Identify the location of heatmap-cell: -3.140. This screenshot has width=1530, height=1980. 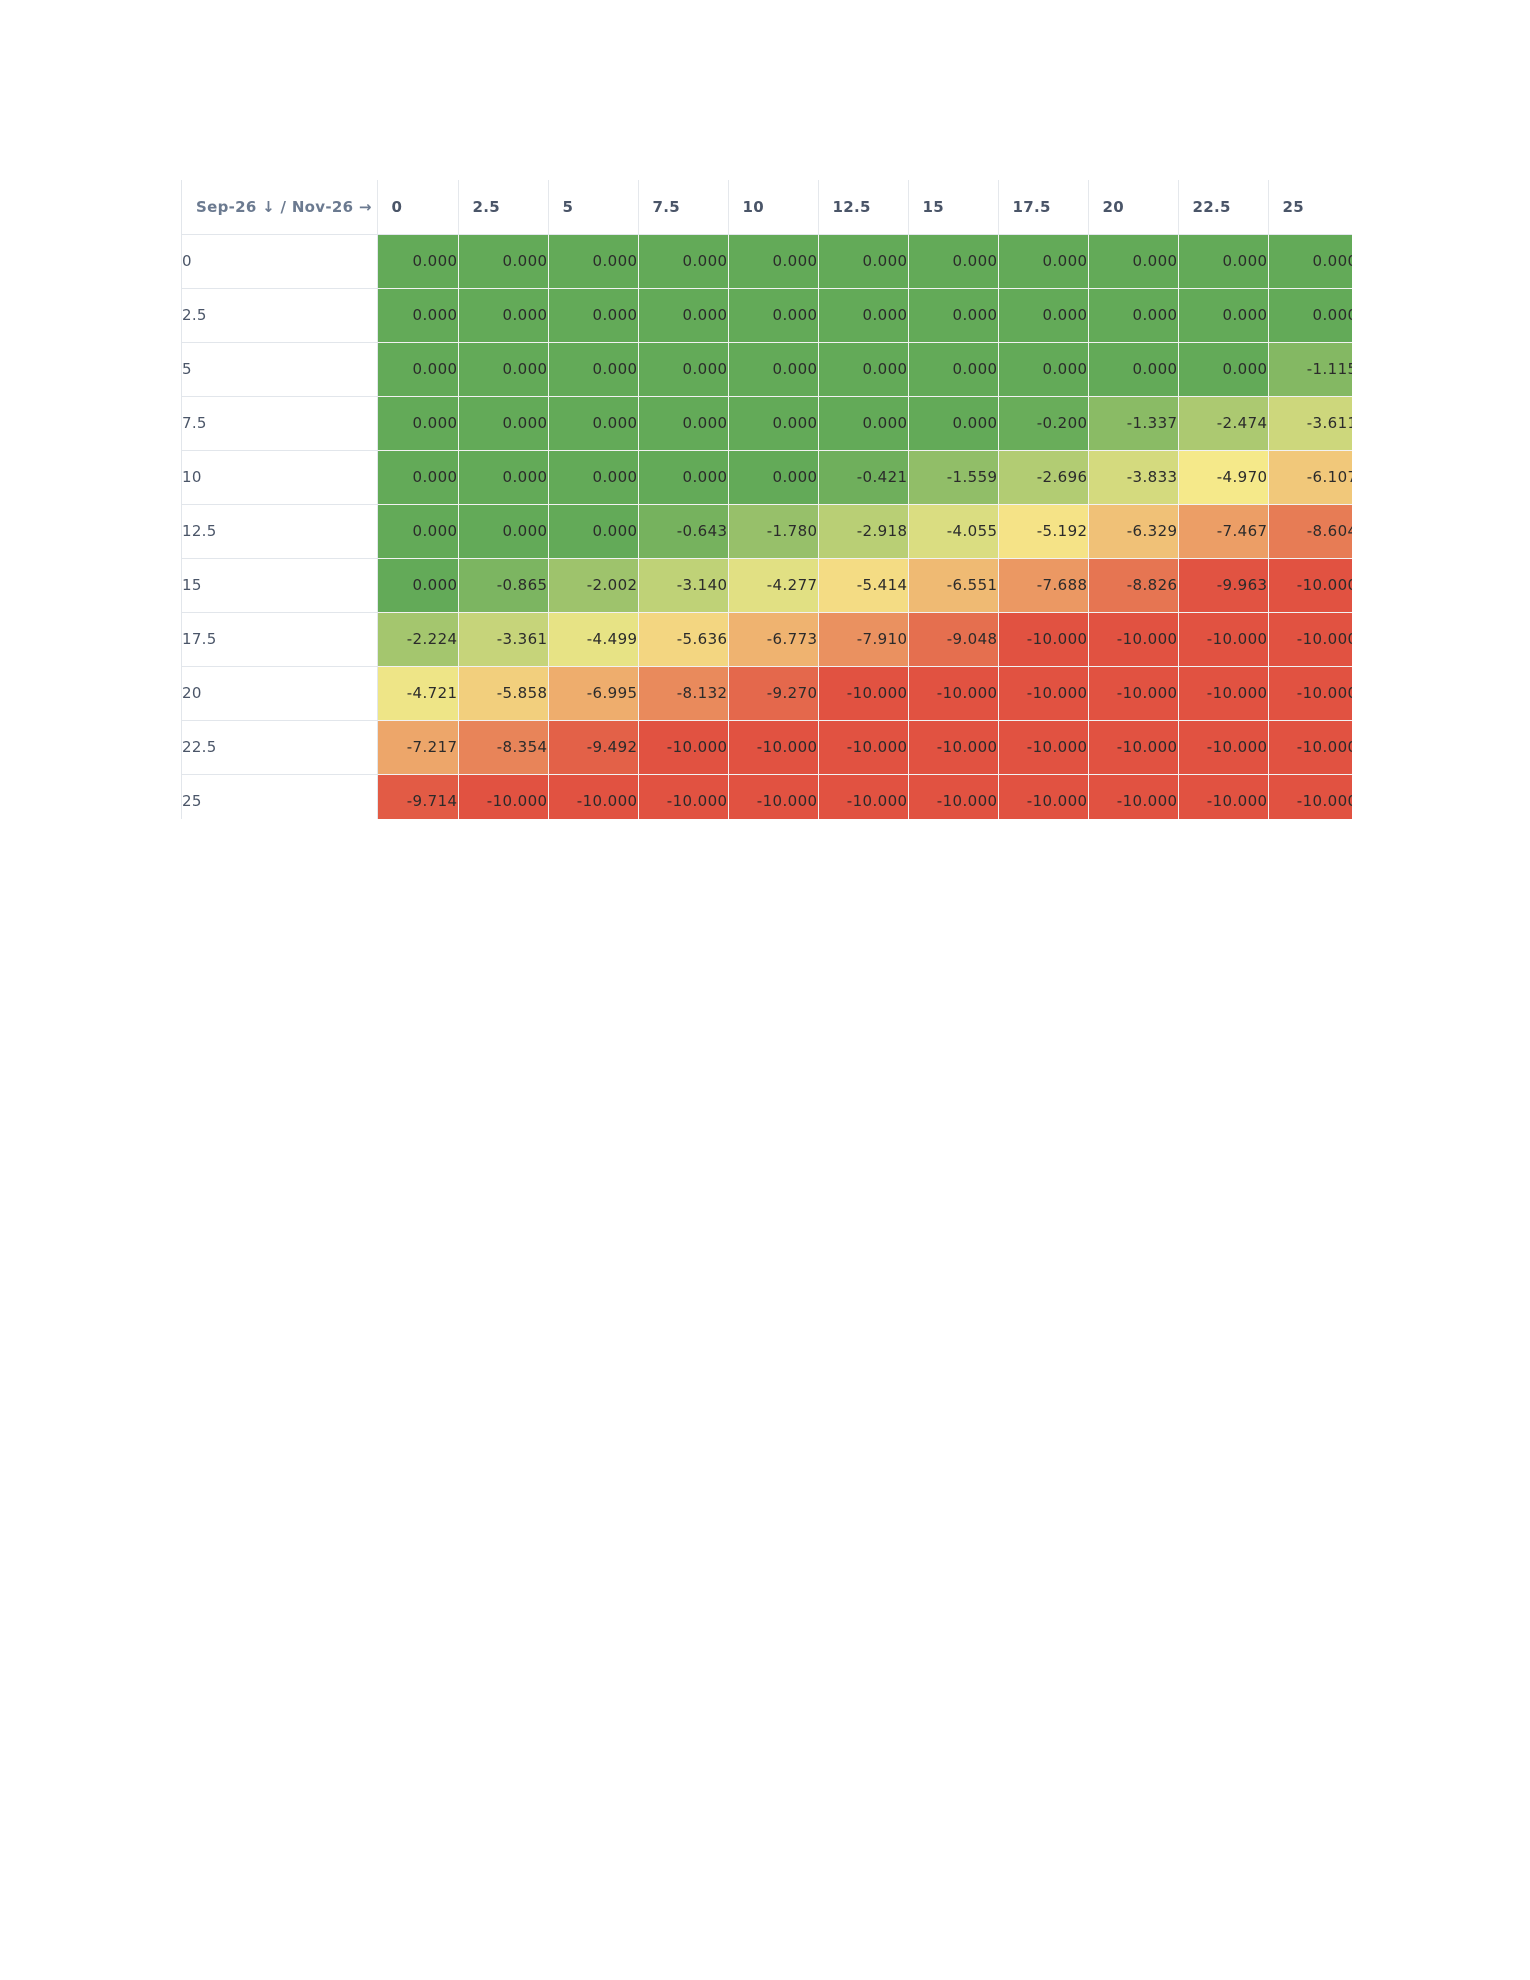
(683, 585).